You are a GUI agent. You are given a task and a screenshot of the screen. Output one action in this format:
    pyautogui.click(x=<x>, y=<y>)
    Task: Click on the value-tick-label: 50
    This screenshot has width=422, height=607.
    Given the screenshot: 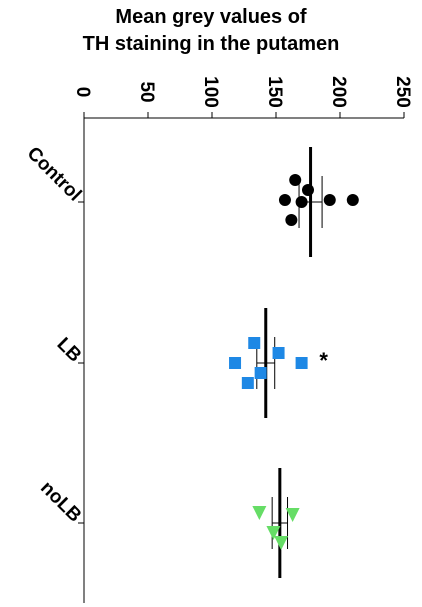 What is the action you would take?
    pyautogui.click(x=146, y=91)
    